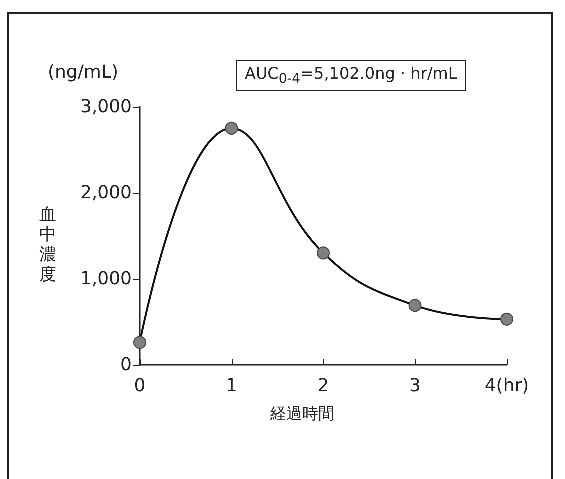 Image resolution: width=565 pixels, height=479 pixels. I want to click on y-tick-label: 0, so click(126, 365).